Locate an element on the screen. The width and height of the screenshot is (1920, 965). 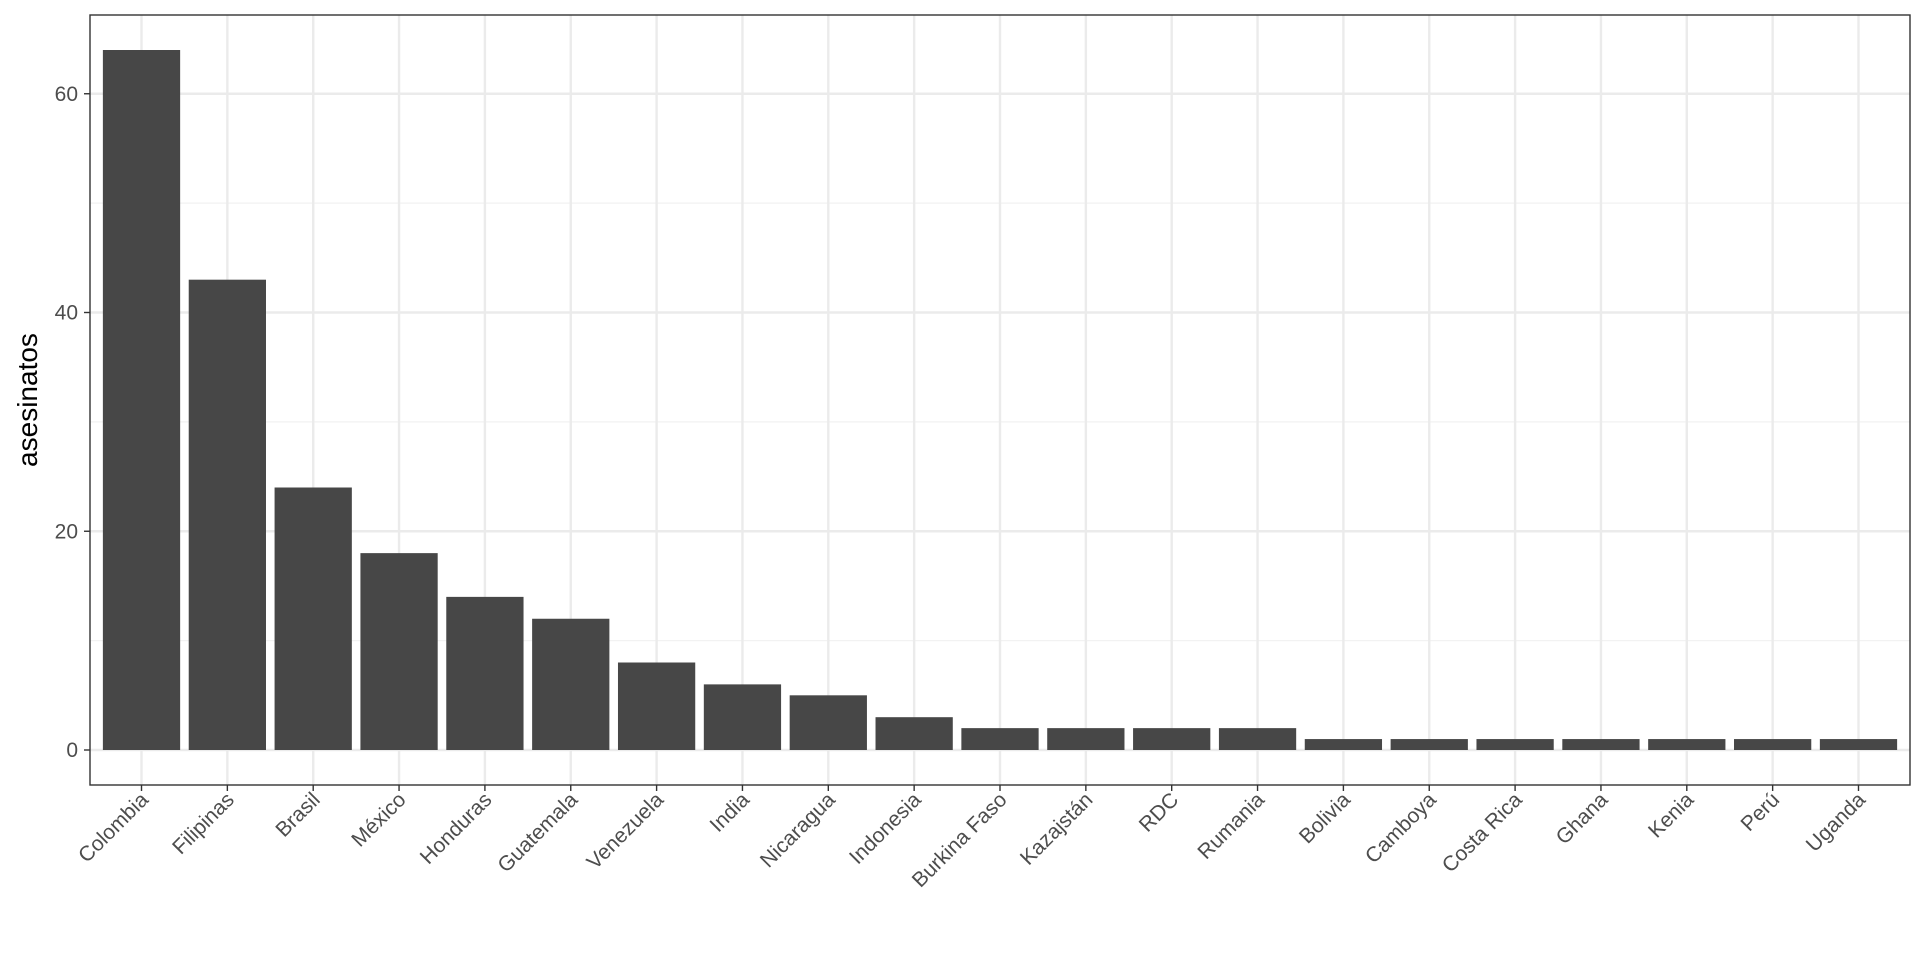
bar-rumania is located at coordinates (1257, 739).